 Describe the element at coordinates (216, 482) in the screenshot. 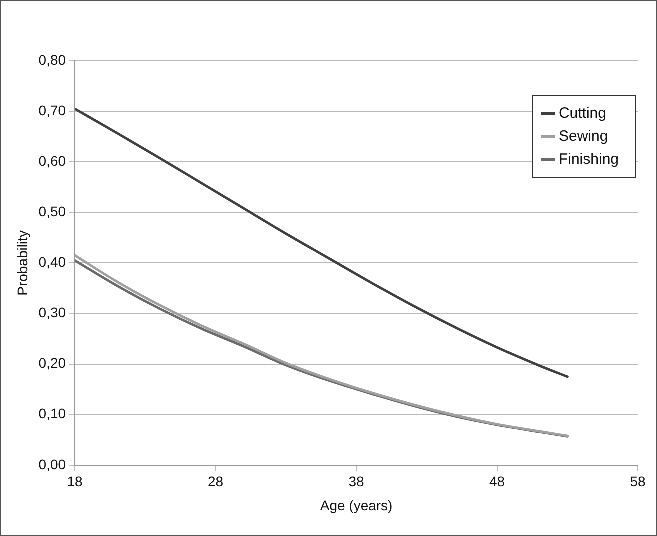

I see `x-tick-label: 28` at that location.